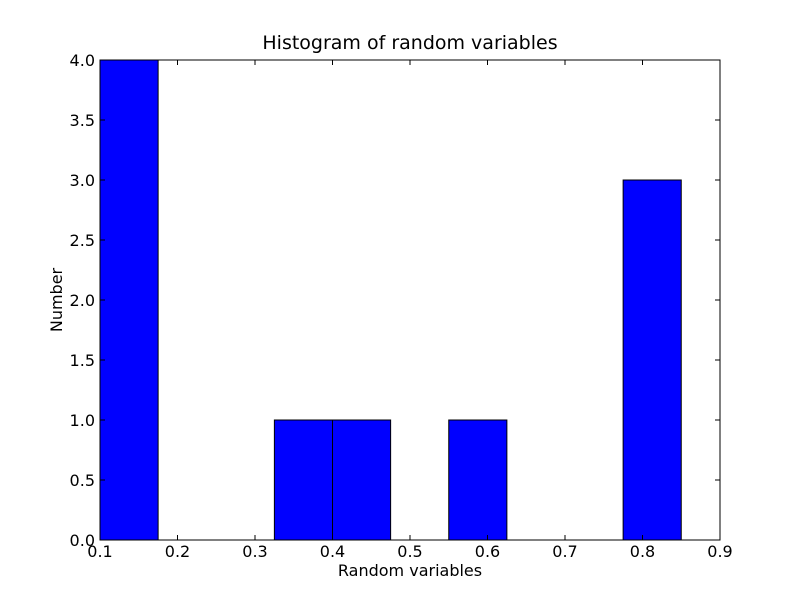 The height and width of the screenshot is (600, 800). Describe the element at coordinates (409, 43) in the screenshot. I see `chart-title: Histogram of random variables` at that location.